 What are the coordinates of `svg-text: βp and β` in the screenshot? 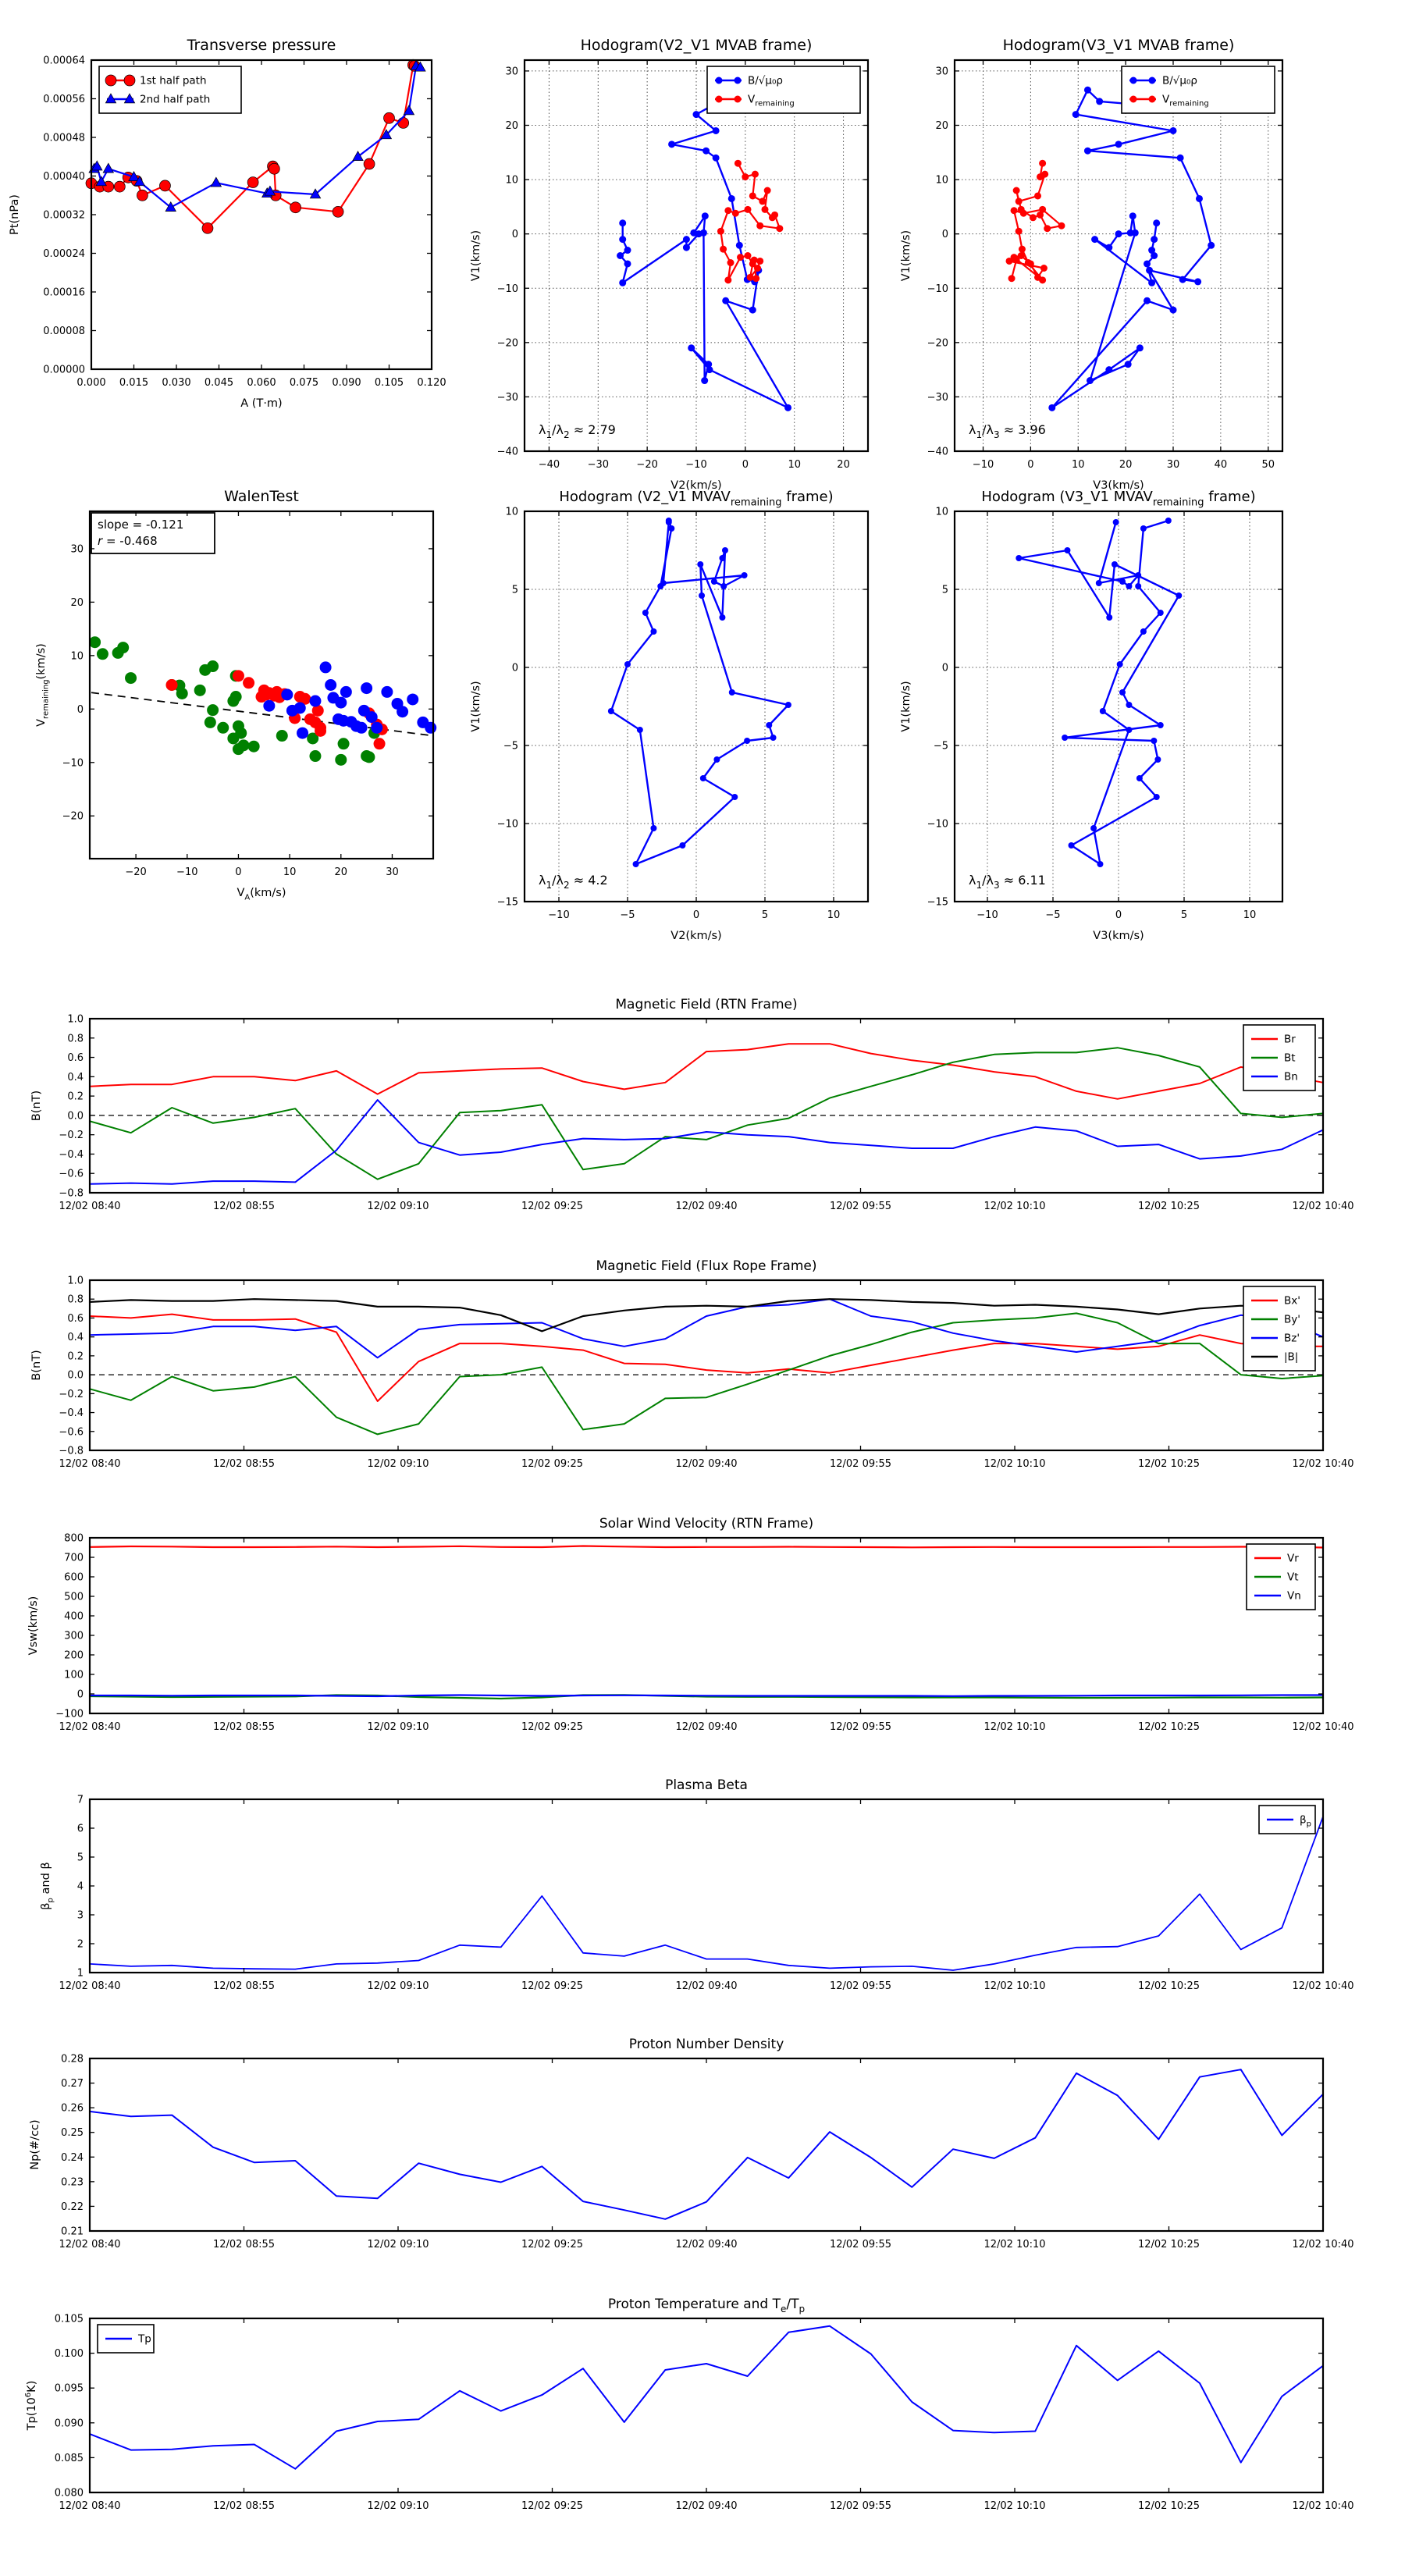 It's located at (47, 1885).